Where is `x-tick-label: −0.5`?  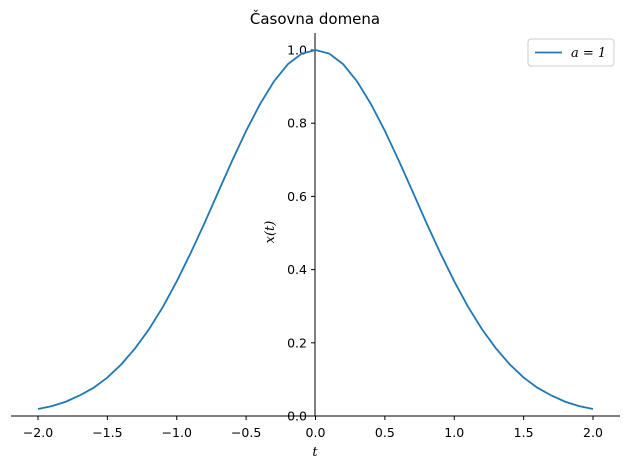
x-tick-label: −0.5 is located at coordinates (246, 432).